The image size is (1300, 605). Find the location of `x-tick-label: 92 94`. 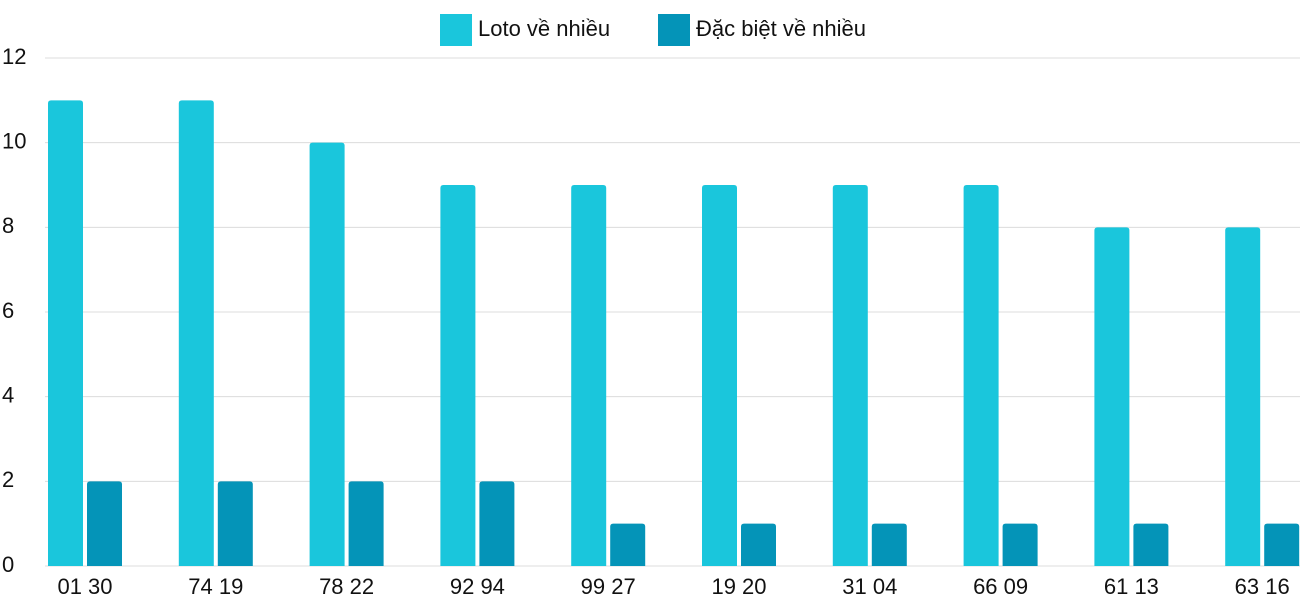

x-tick-label: 92 94 is located at coordinates (477, 586).